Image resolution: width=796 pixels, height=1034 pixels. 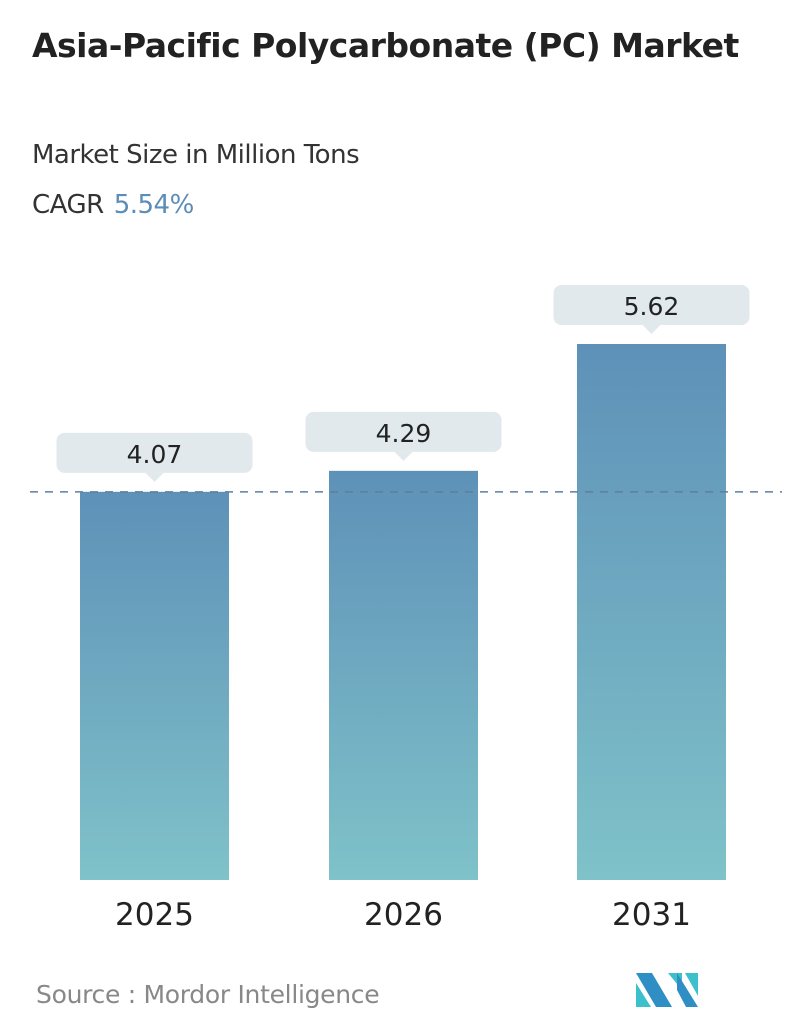 I want to click on cagr: CAGR 5.54%, so click(x=113, y=205).